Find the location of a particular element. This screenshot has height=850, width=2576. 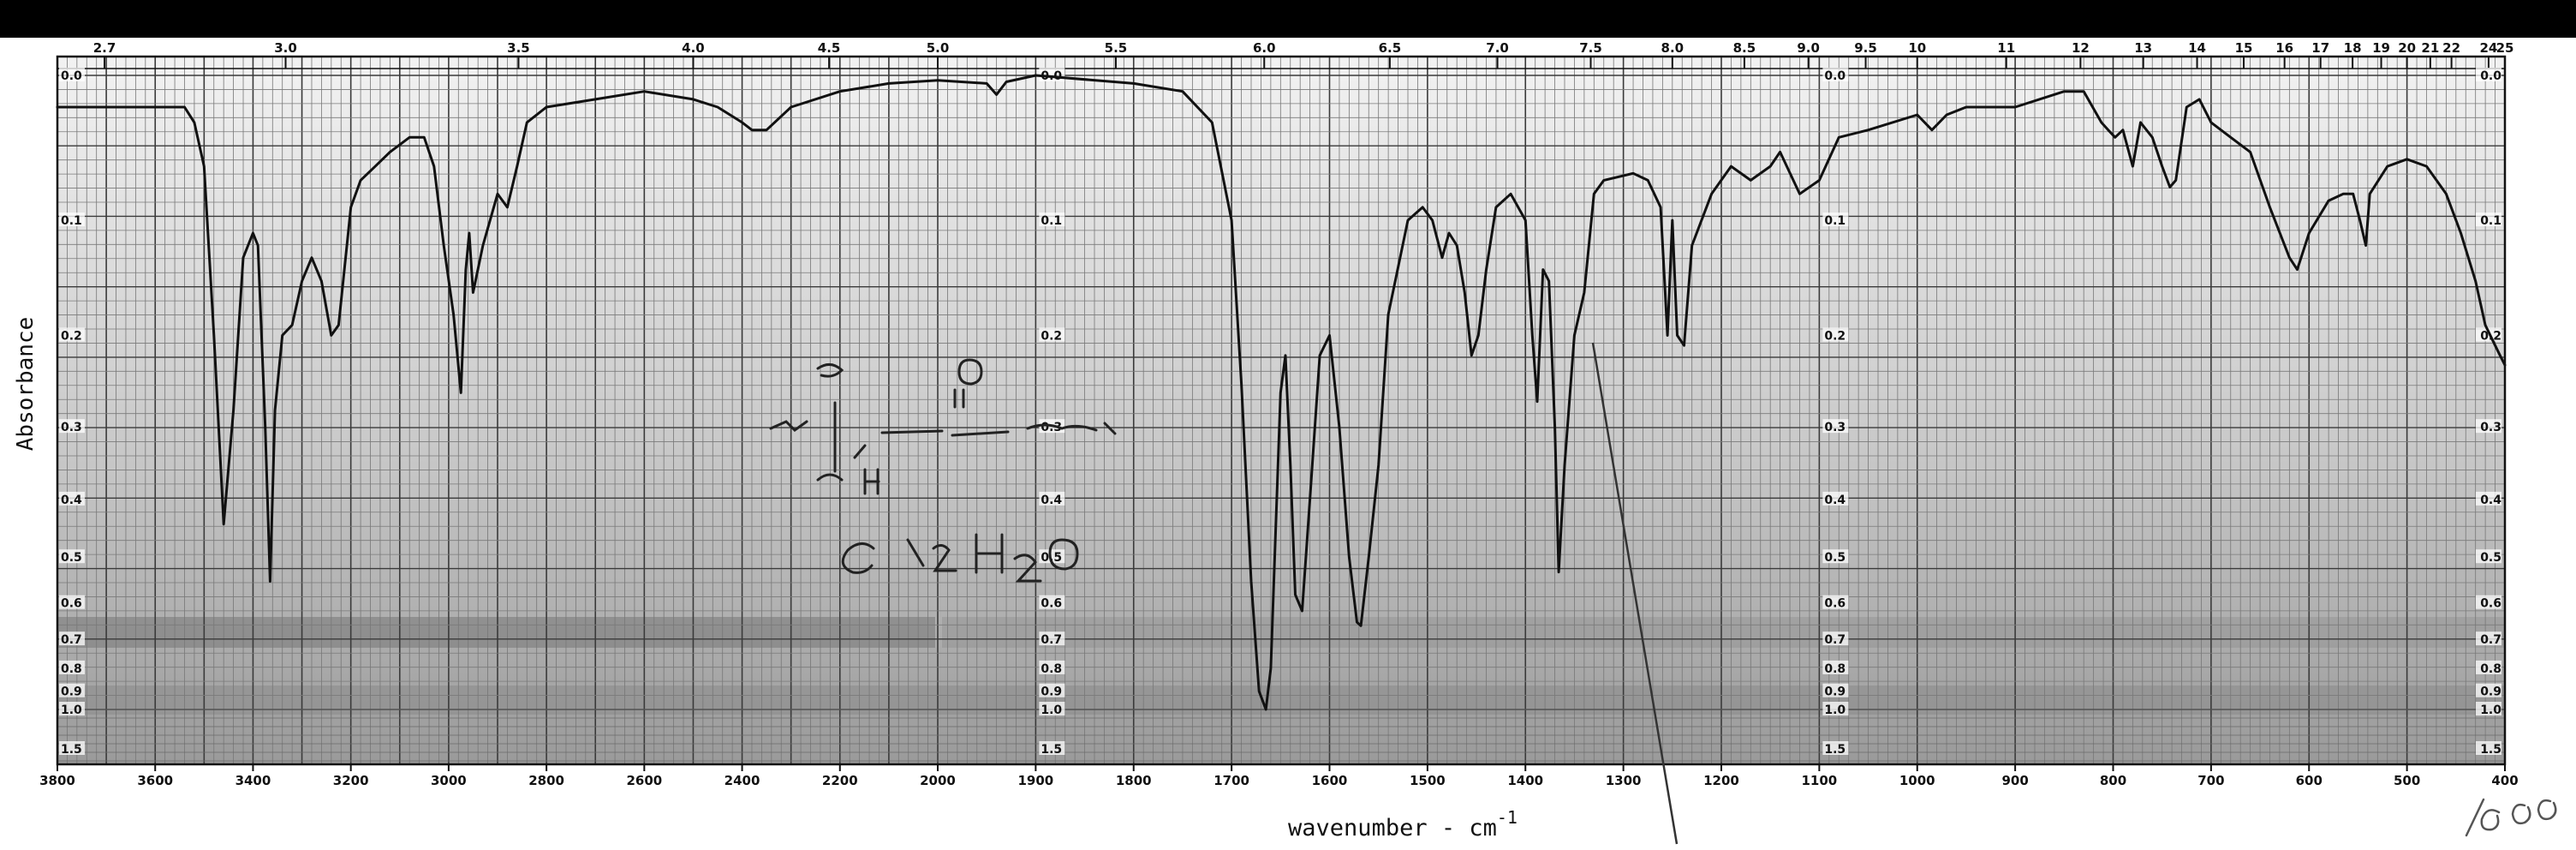

bottom-tick-label: 2000 is located at coordinates (938, 780).